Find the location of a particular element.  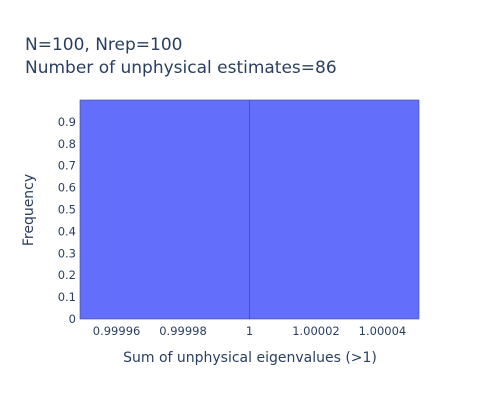

chart-title-line-1: N=100, Nrep=100 is located at coordinates (104, 45).